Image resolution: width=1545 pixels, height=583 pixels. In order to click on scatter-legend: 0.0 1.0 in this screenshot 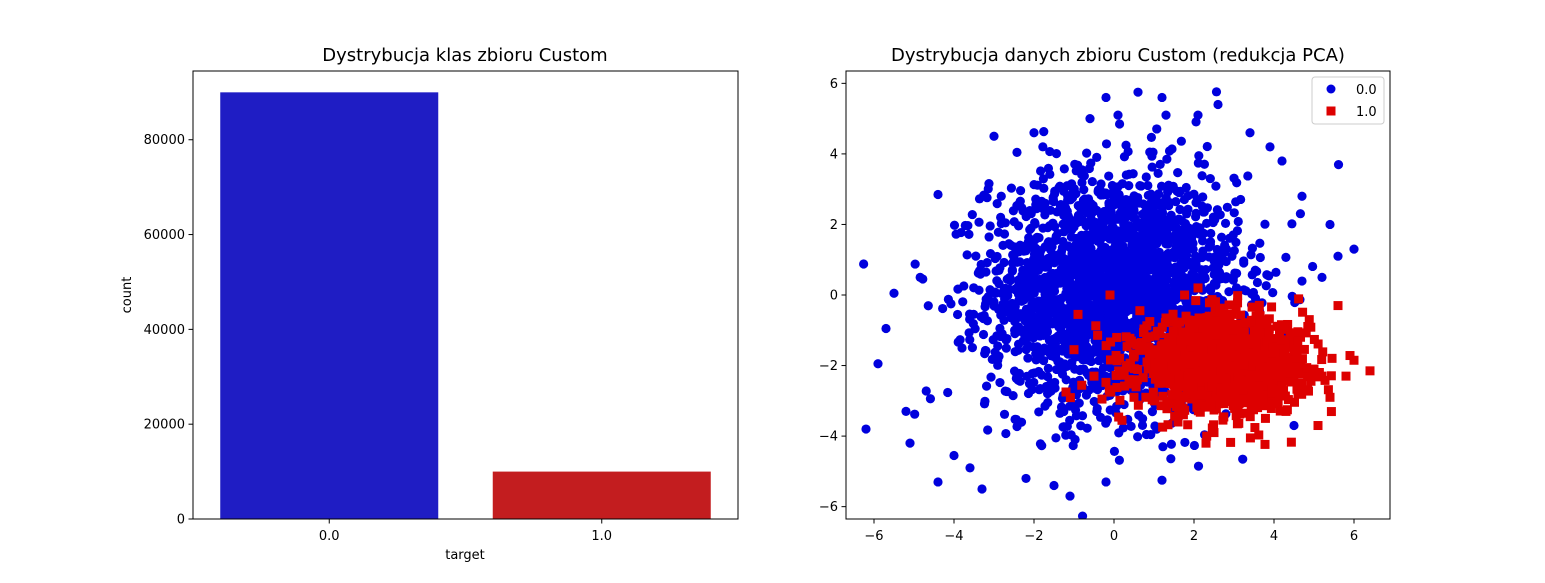, I will do `click(1348, 100)`.